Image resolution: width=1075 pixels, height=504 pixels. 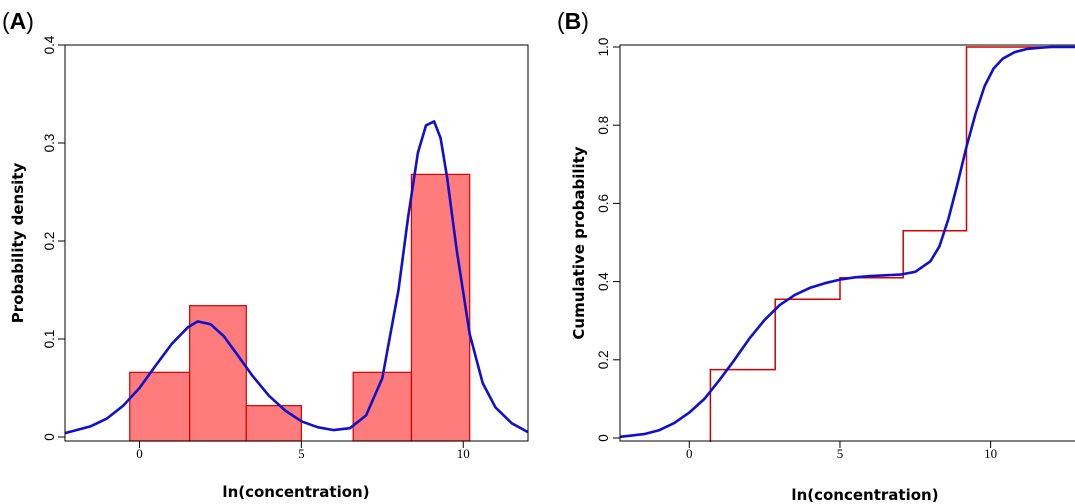 I want to click on panel-a-y-tick-label-0: 0, so click(x=49, y=437).